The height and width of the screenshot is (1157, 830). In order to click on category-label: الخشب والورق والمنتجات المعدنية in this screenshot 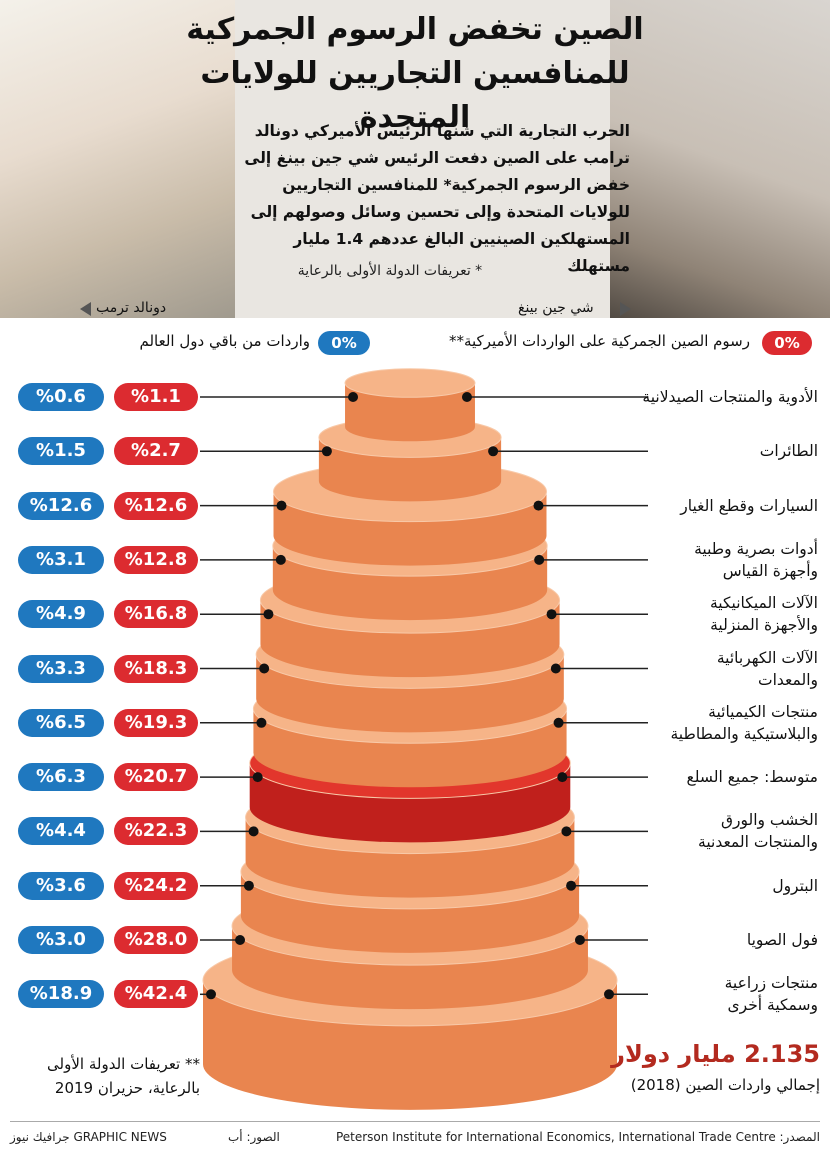, I will do `click(689, 831)`.